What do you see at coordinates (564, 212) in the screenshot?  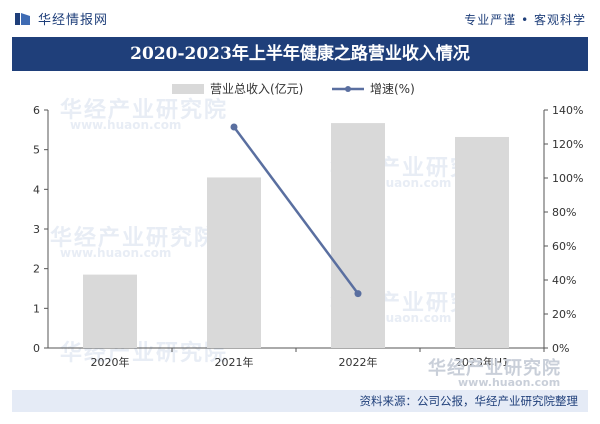 I see `y-right-tick-label: 80%` at bounding box center [564, 212].